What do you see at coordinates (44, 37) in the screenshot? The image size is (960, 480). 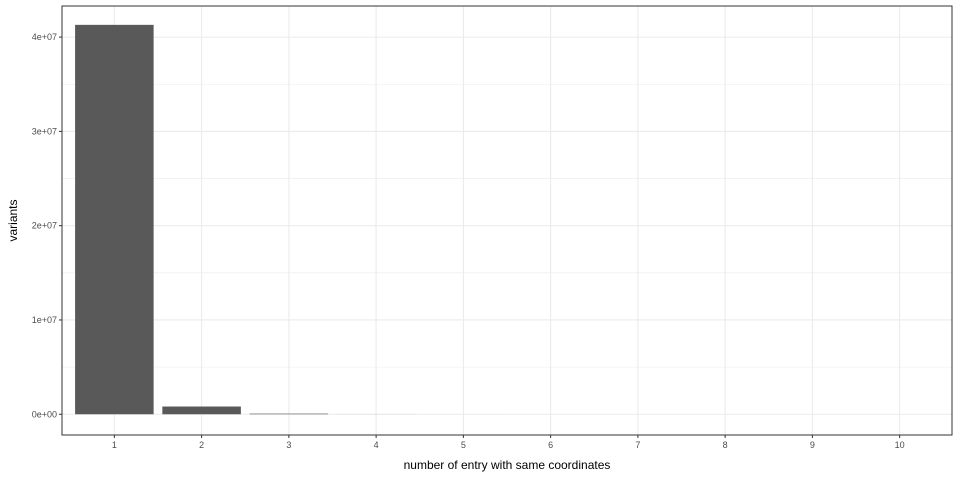 I see `y-tick-label: 4e+07` at bounding box center [44, 37].